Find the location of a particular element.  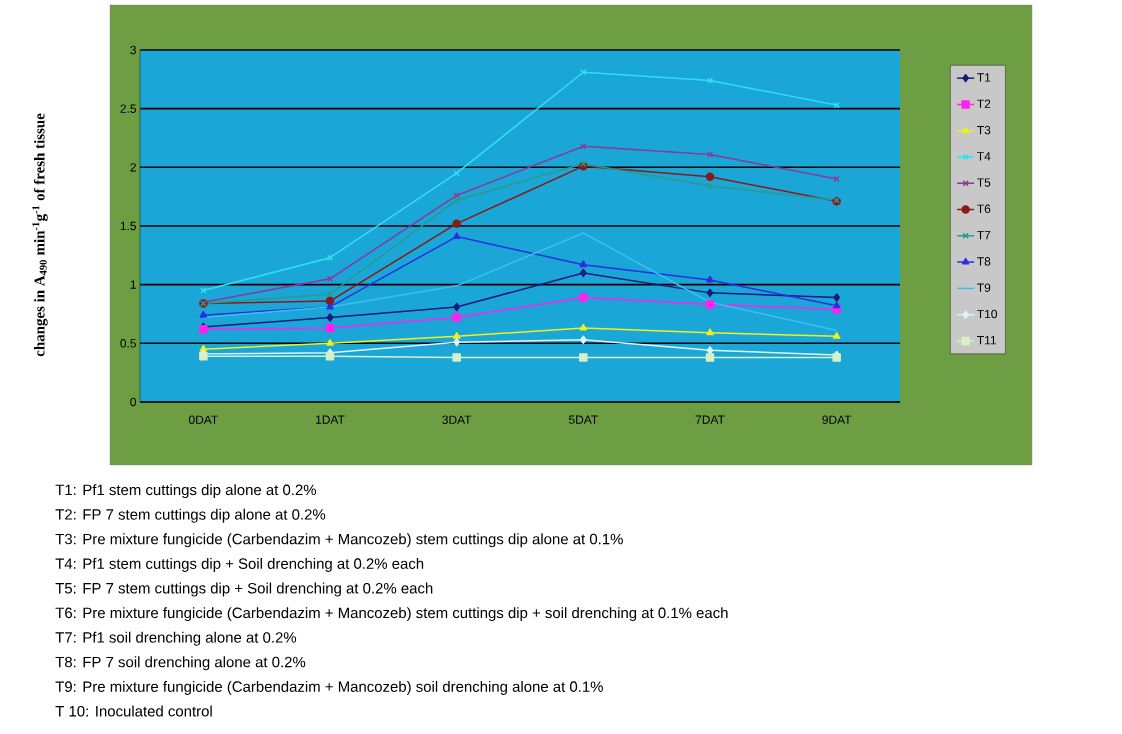

legend-label: T9 is located at coordinates (984, 287).